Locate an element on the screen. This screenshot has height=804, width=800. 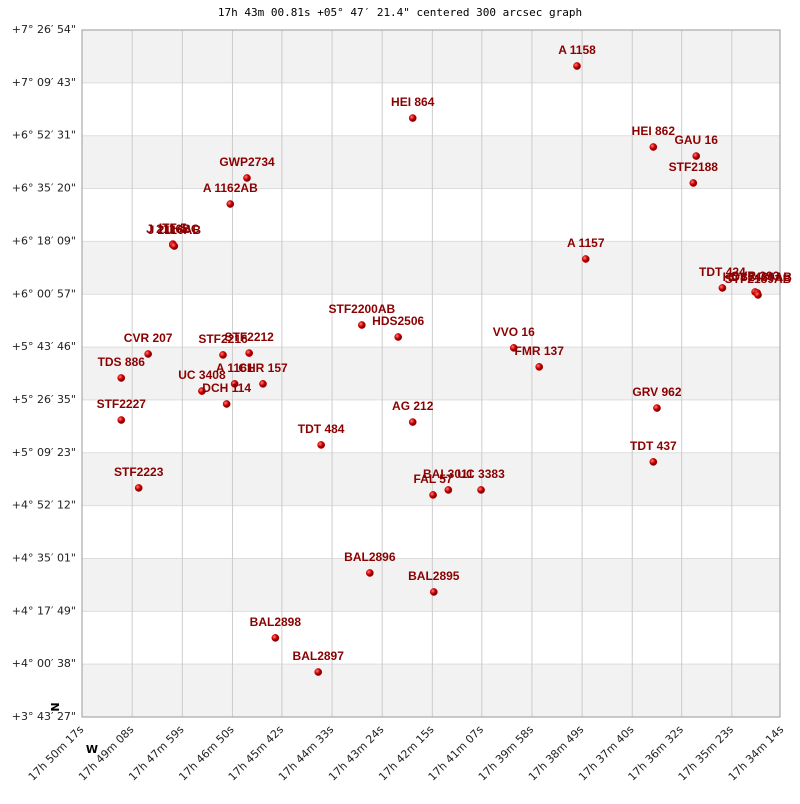
star-label: A 1157 is located at coordinates (586, 243).